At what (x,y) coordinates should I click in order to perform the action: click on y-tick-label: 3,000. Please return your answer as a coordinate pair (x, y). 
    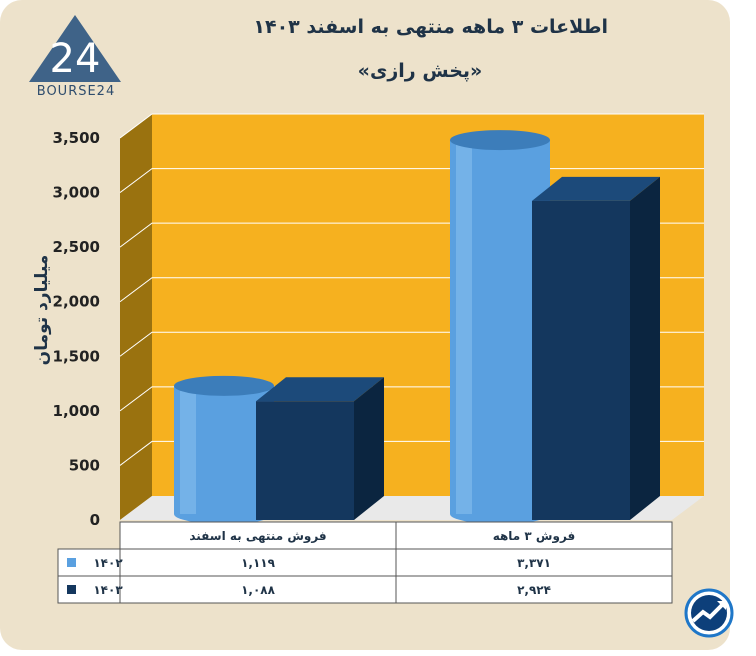
    Looking at the image, I should click on (76, 193).